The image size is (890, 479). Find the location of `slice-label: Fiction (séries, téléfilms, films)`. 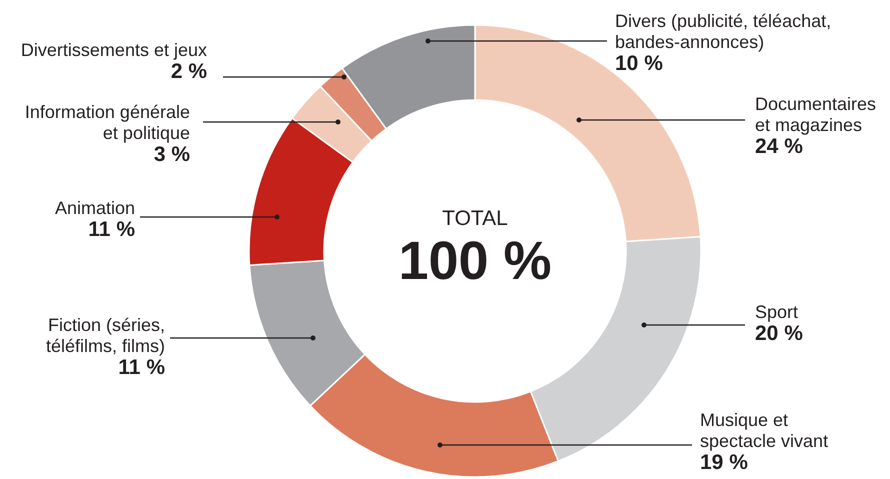

slice-label: Fiction (séries, téléfilms, films) is located at coordinates (105, 335).